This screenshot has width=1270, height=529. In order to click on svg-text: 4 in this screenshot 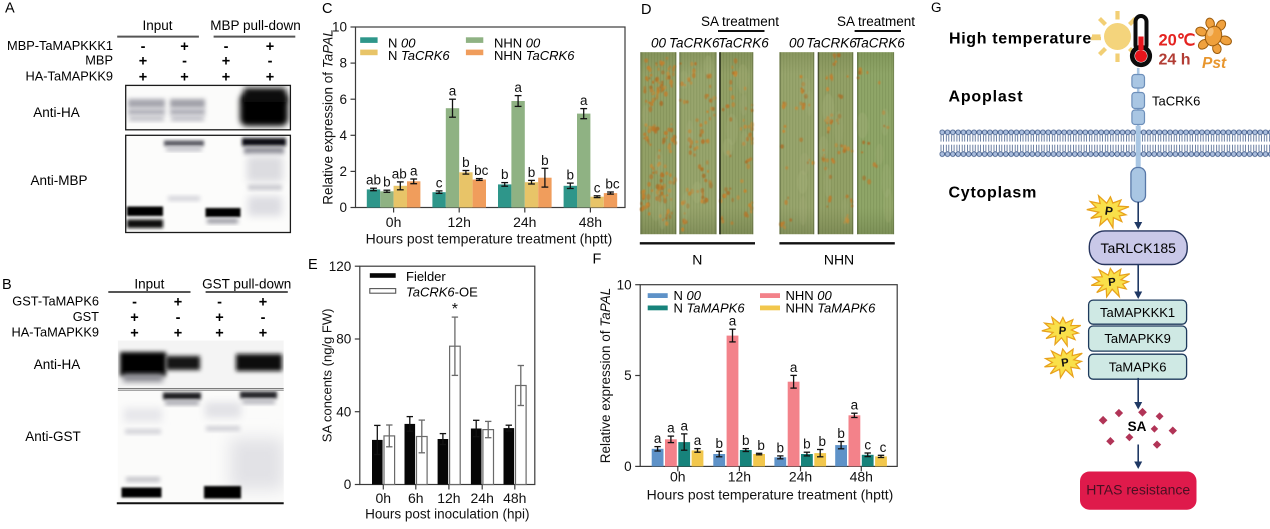, I will do `click(343, 135)`.